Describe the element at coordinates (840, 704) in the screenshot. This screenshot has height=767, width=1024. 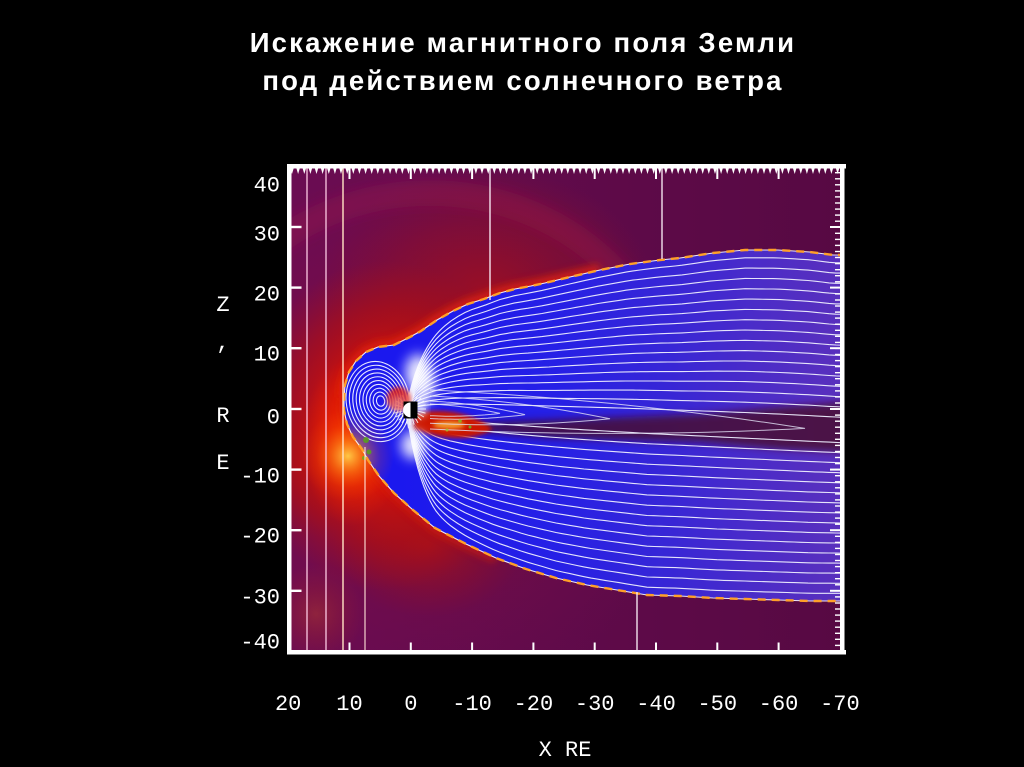
I see `svg-text: -70` at that location.